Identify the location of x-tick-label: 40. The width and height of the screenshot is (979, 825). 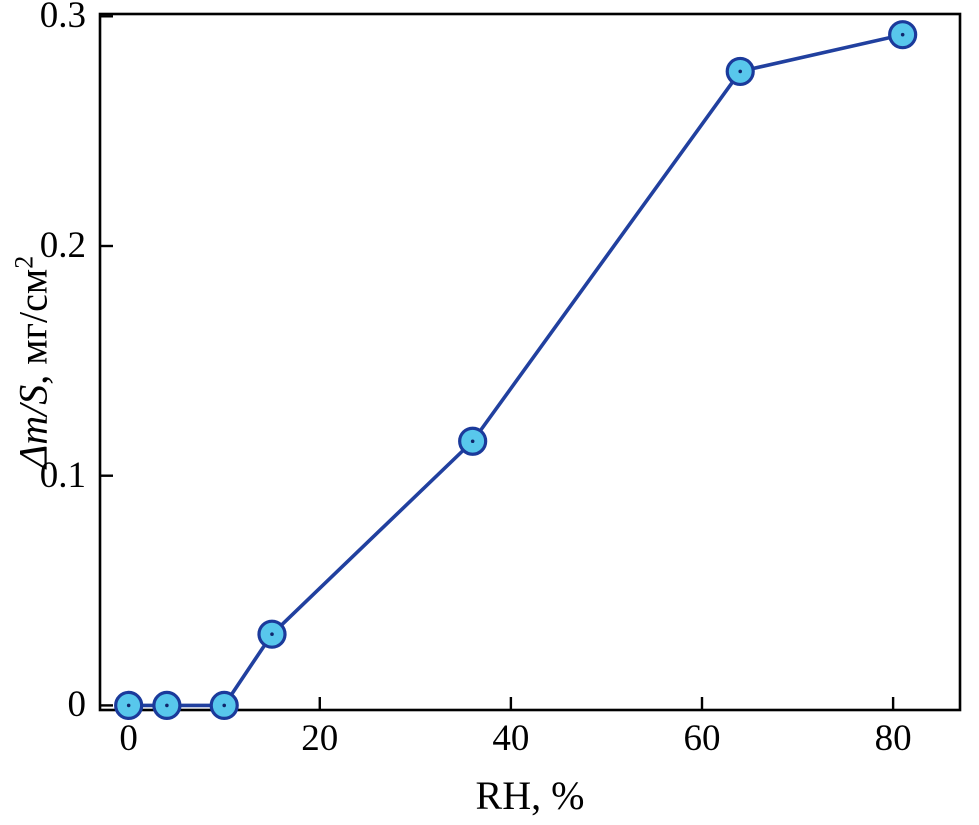
(511, 738).